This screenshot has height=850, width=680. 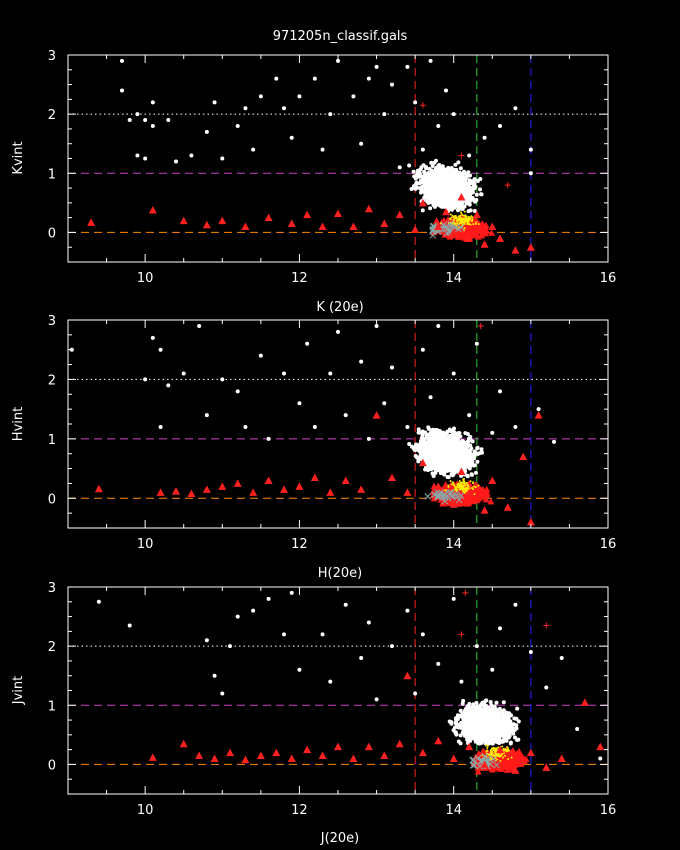 I want to click on y-tick-label: 0, so click(x=52, y=233).